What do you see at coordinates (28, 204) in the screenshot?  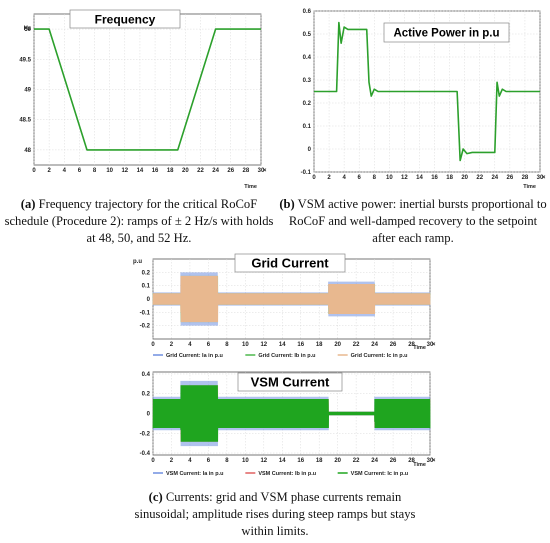 I see `caption-a-tag: (a)` at bounding box center [28, 204].